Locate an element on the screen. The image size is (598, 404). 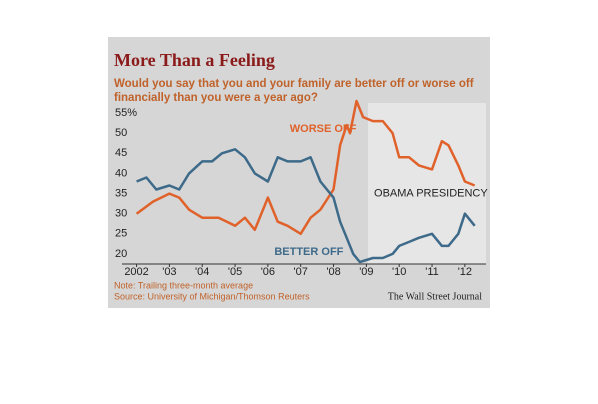
x-tick-label: '12 is located at coordinates (465, 272).